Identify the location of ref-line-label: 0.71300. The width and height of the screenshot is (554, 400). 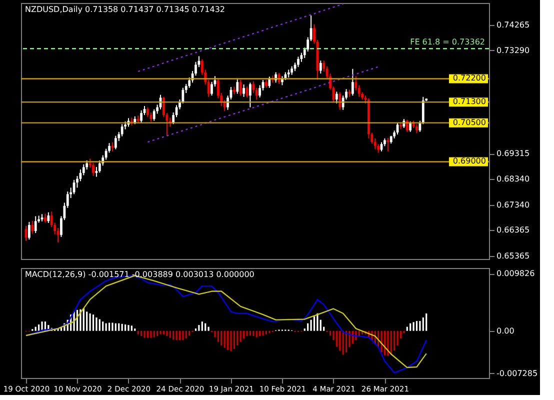
(469, 101).